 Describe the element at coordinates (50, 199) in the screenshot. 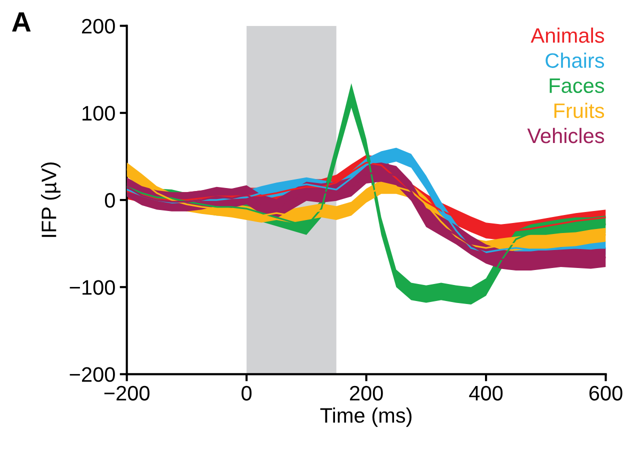

I see `y-axis-title: IFP (µV)` at that location.